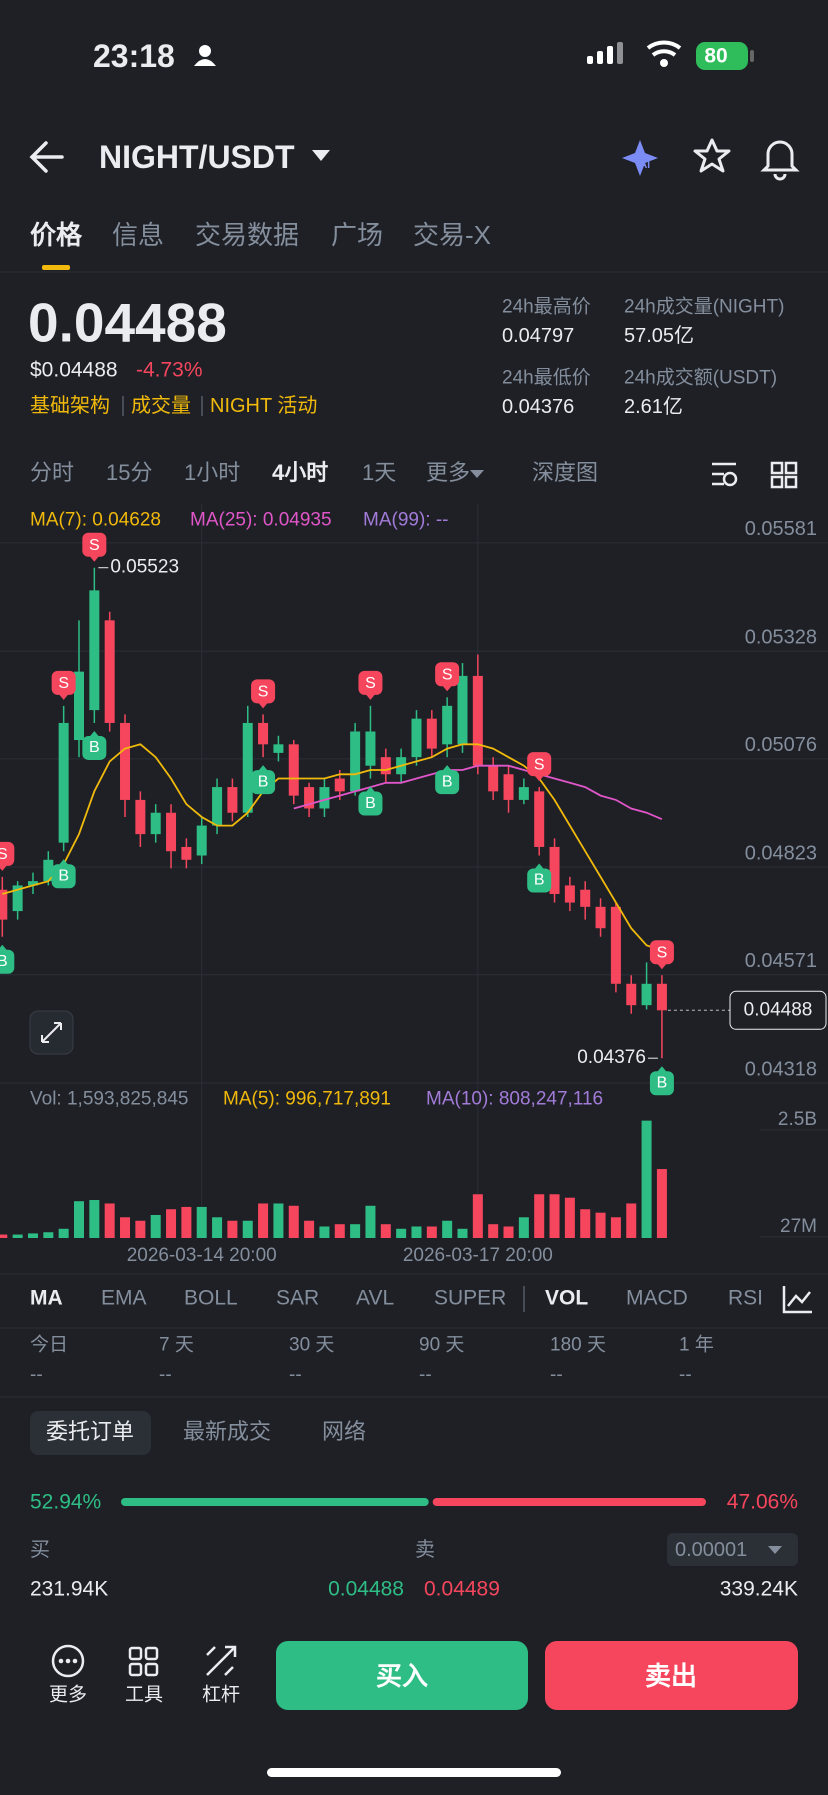 The width and height of the screenshot is (828, 1795). I want to click on tool-label: 工具, so click(144, 1695).